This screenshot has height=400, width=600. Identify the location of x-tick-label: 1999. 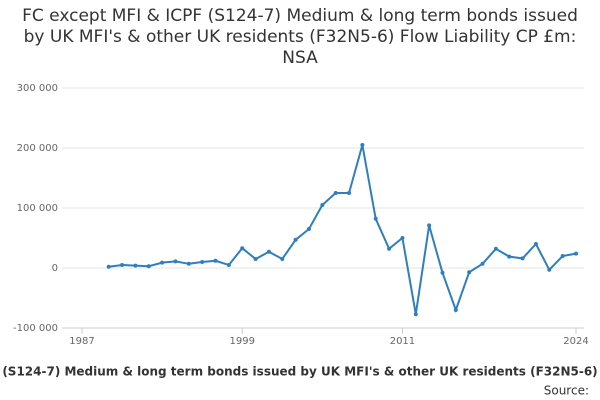
(241, 341).